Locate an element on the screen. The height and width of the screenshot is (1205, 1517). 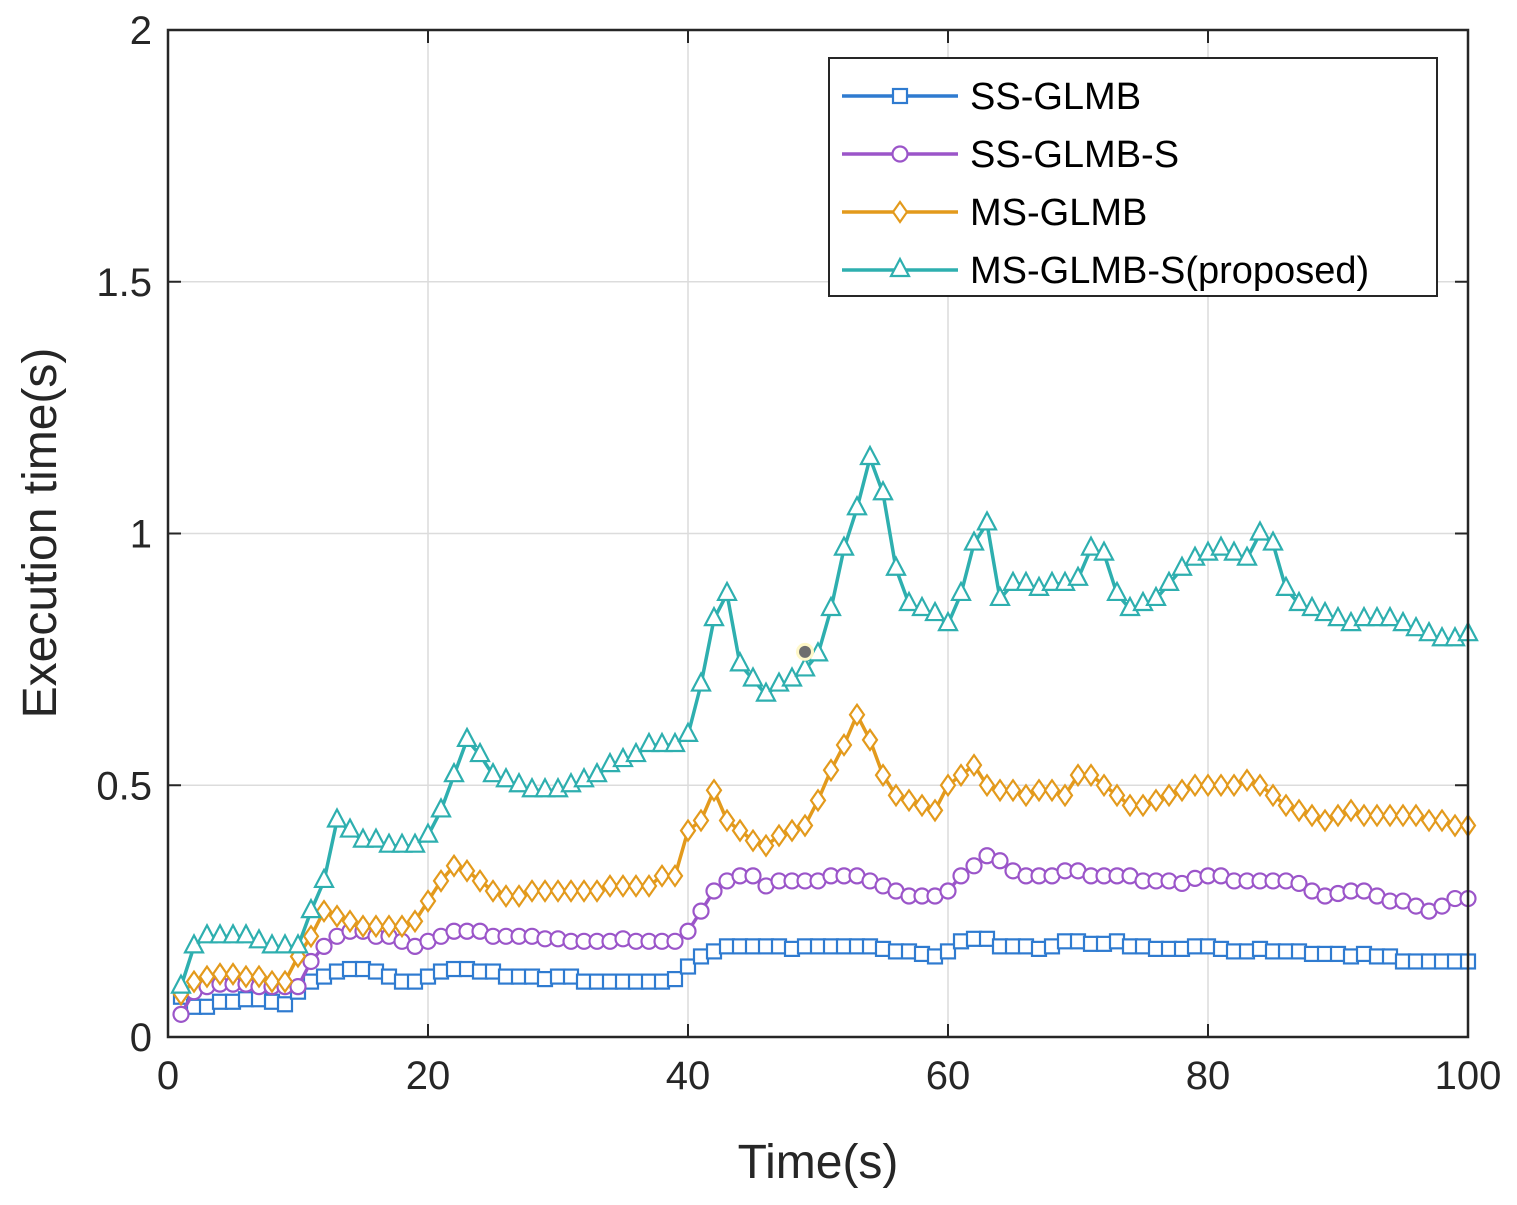
y-tick-label: 2 is located at coordinates (141, 31).